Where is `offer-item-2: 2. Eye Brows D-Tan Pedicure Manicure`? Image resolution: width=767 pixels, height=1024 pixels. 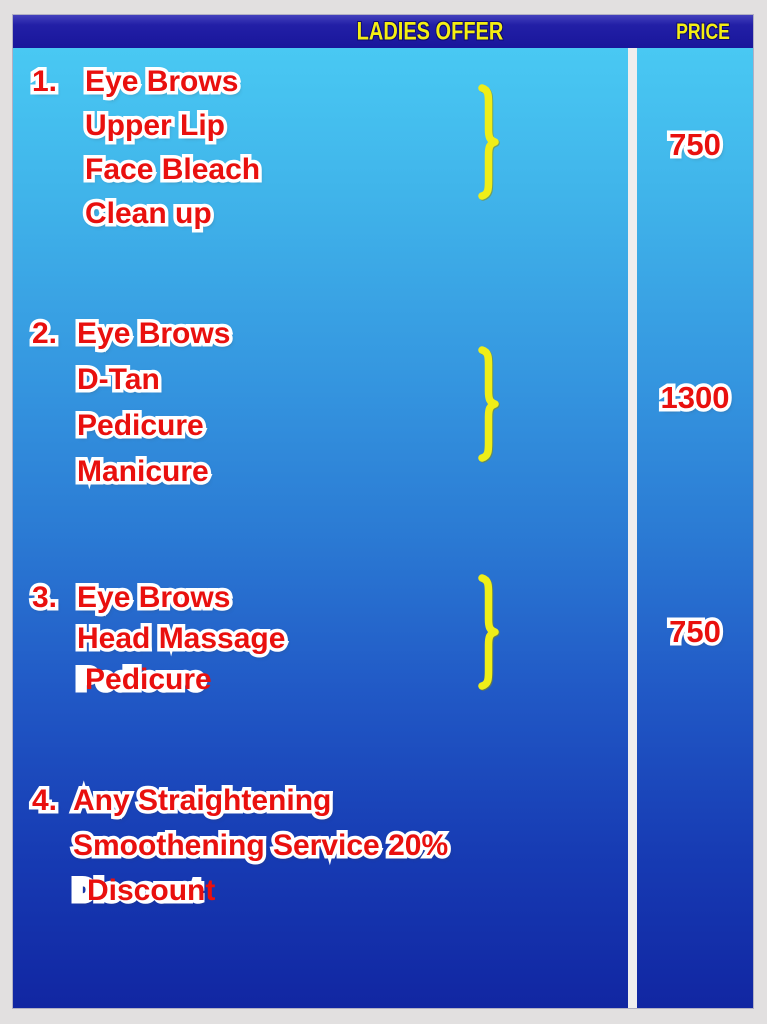
offer-item-2: 2. Eye Brows D-Tan Pedicure Manicure is located at coordinates (131, 403).